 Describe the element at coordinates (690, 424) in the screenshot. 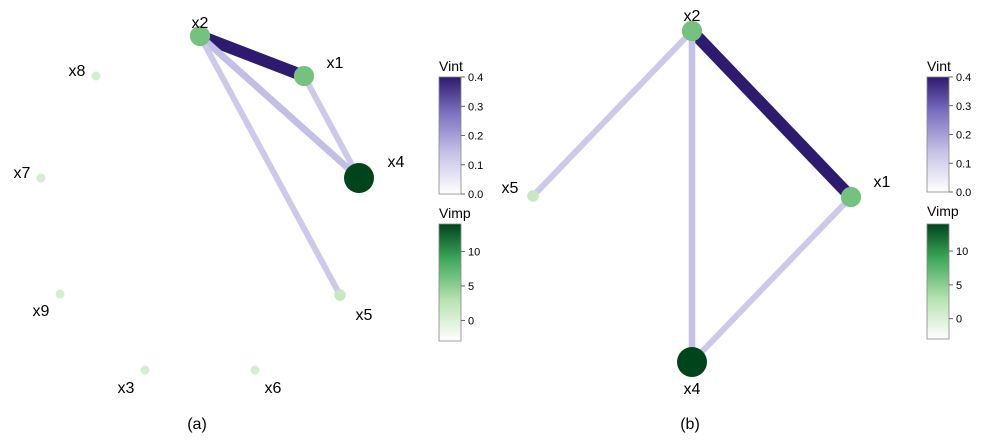

I see `panel-b-label: (b)` at that location.